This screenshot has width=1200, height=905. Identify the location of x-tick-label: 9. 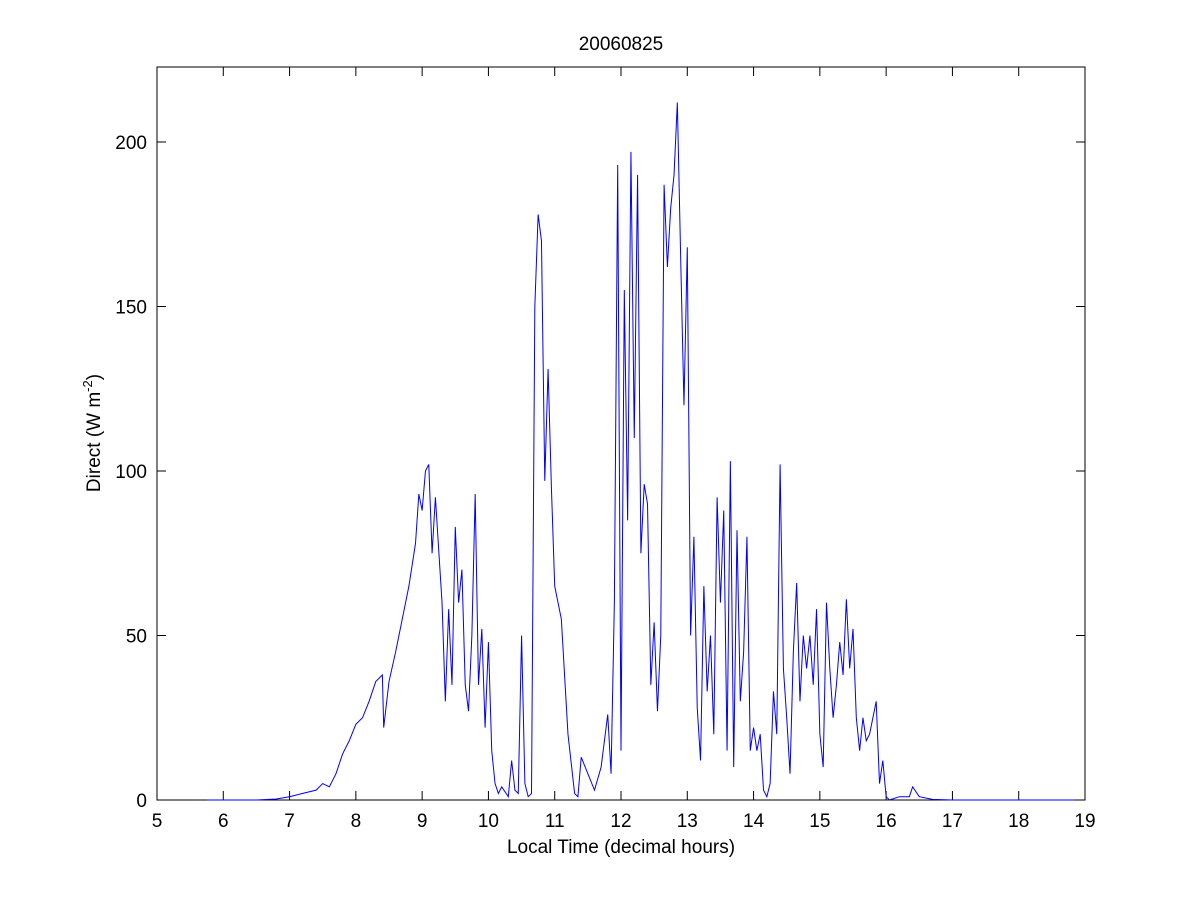
(422, 821).